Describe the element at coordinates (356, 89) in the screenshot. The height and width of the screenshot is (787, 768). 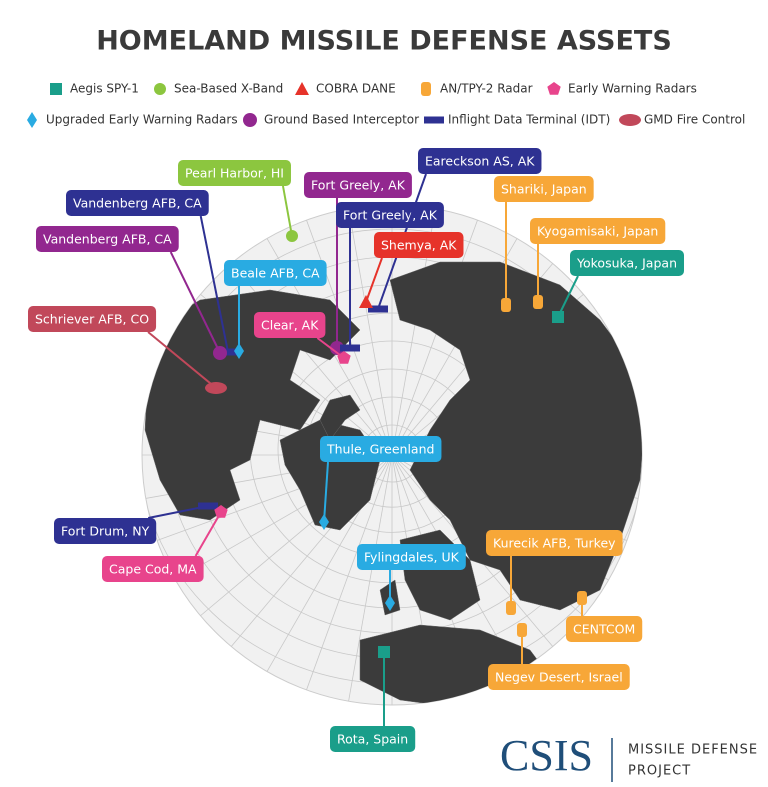
I see `legend-label: COBRA DANE` at that location.